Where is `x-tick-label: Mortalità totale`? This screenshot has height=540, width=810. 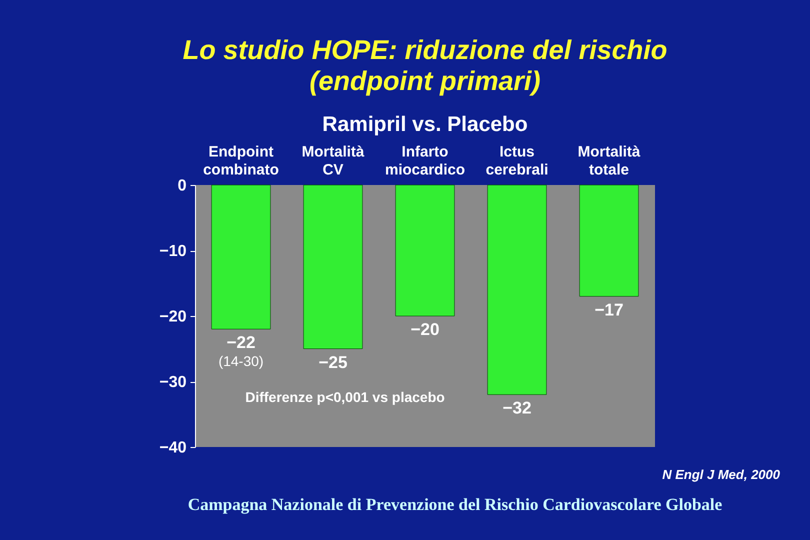 x-tick-label: Mortalità totale is located at coordinates (609, 161).